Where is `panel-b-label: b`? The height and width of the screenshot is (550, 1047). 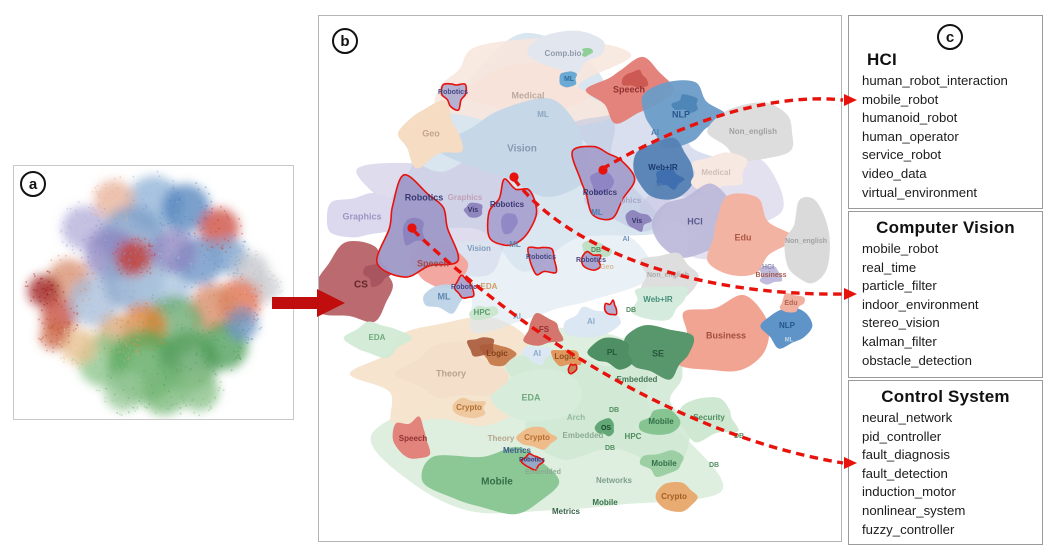 panel-b-label: b is located at coordinates (345, 41).